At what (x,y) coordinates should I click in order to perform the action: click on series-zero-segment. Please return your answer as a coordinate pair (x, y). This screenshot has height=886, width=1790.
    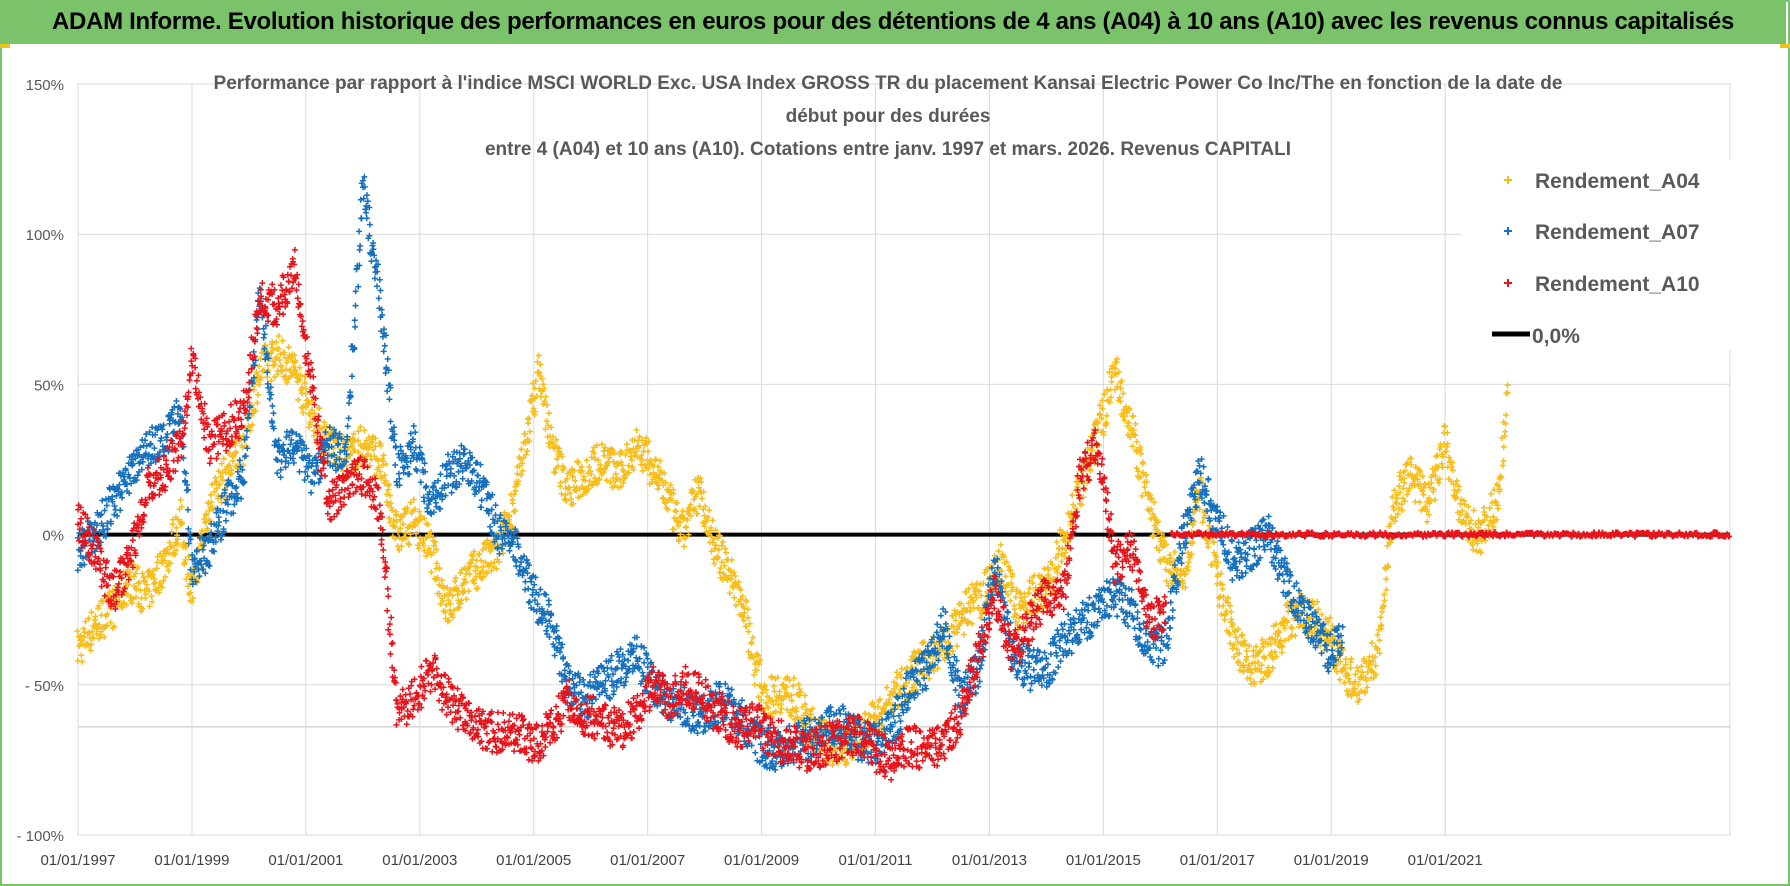
    Looking at the image, I should click on (1450, 534).